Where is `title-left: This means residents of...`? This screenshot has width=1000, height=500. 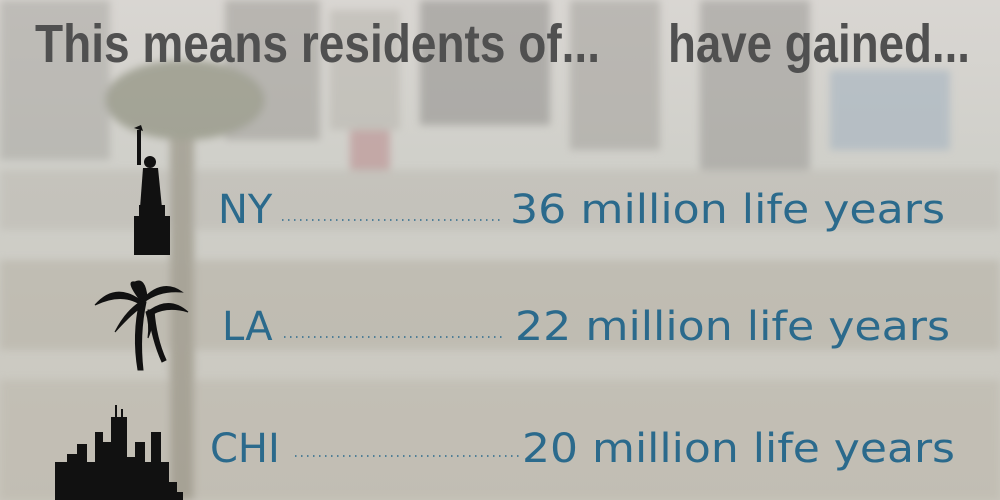
title-left: This means residents of... is located at coordinates (317, 44).